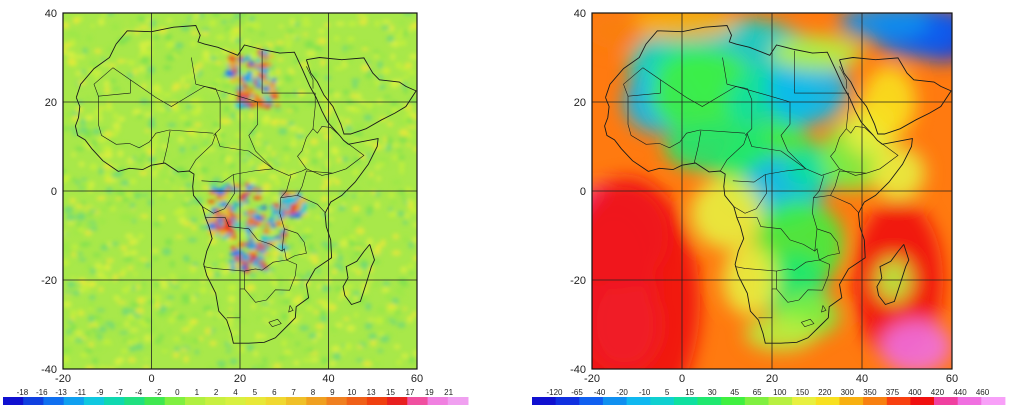  What do you see at coordinates (600, 392) in the screenshot?
I see `colorbar-label: -40` at bounding box center [600, 392].